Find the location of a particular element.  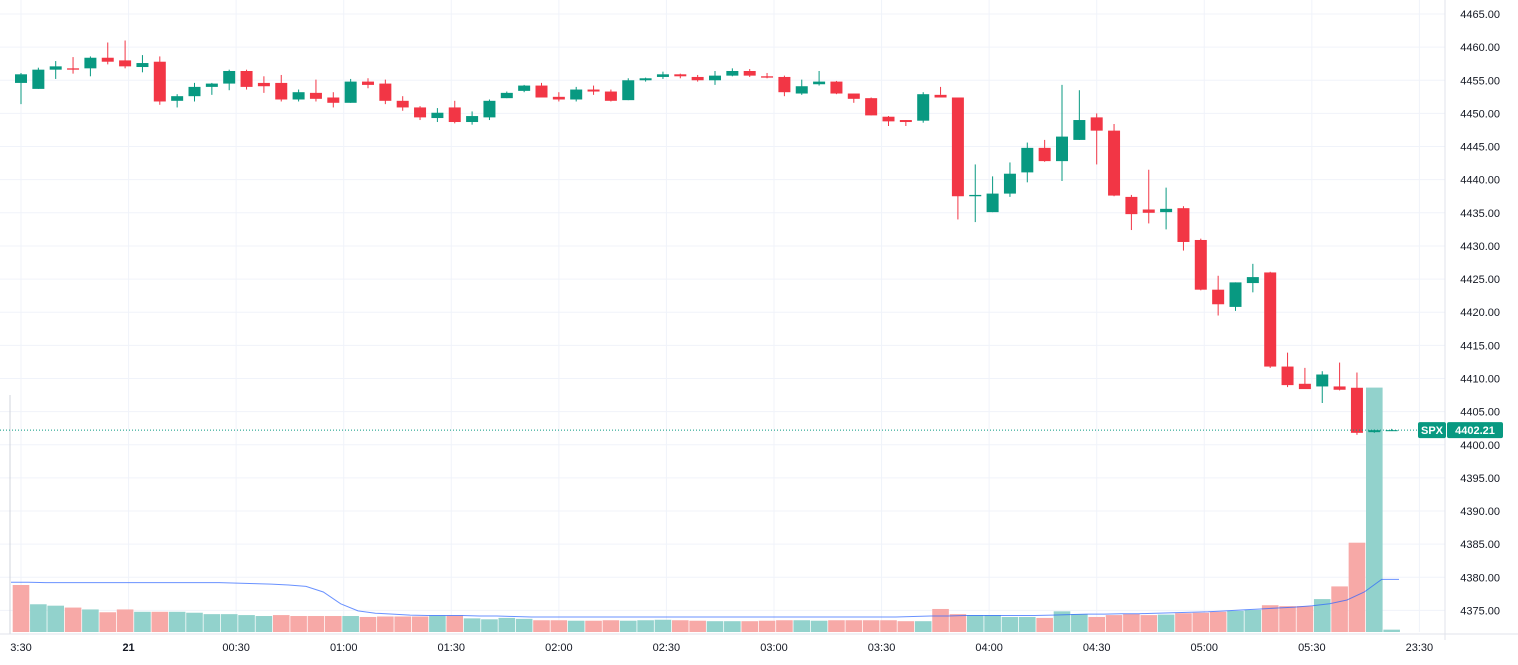

price-tick-label: 4415.00 is located at coordinates (1480, 346).